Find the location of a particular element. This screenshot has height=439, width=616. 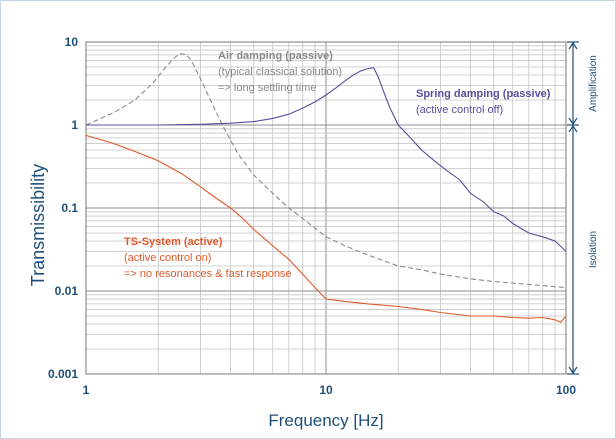

annotation-air-line: Air damping (passive) is located at coordinates (275, 56).